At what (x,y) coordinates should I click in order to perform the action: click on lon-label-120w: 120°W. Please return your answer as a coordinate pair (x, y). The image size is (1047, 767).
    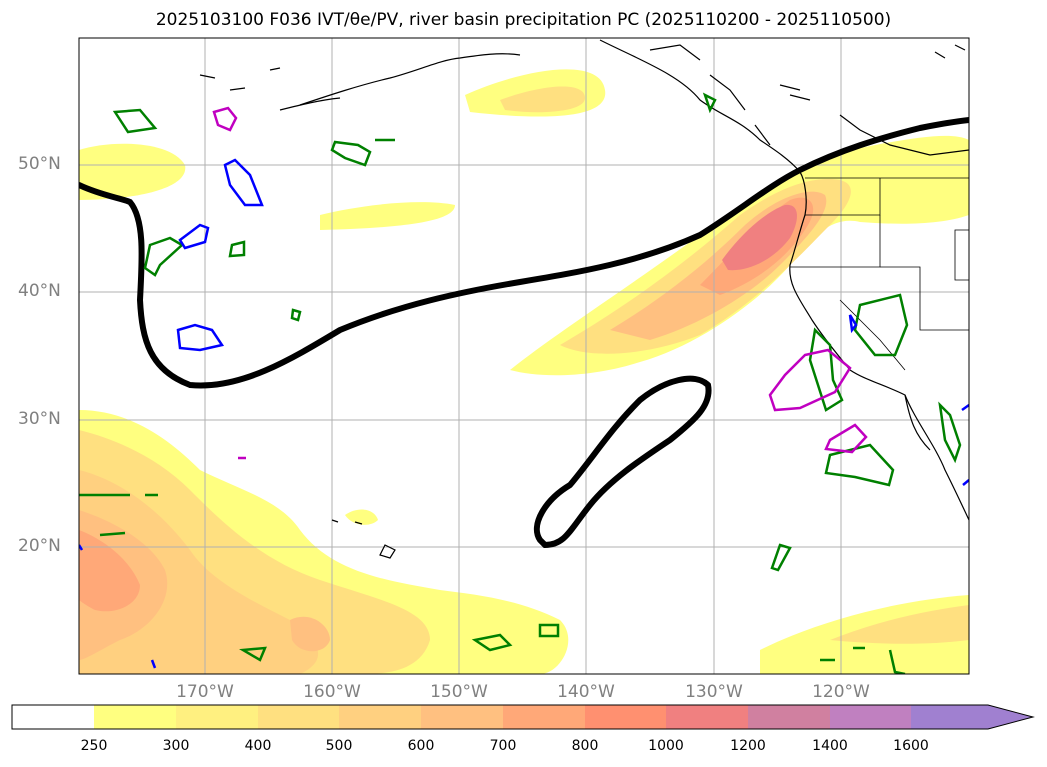
    Looking at the image, I should click on (841, 692).